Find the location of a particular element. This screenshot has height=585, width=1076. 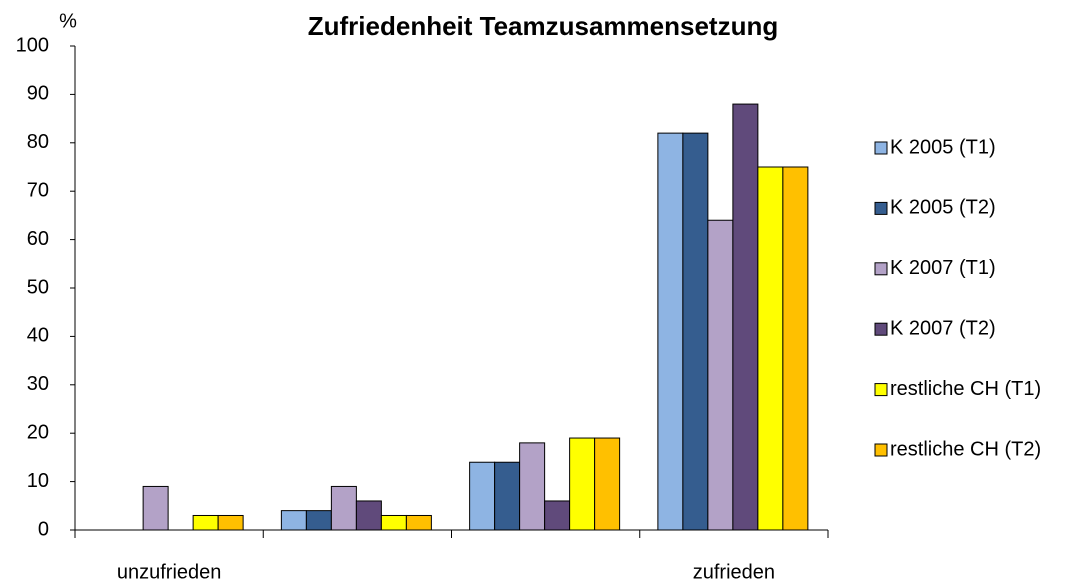

y-tick-label: 90 is located at coordinates (38, 94).